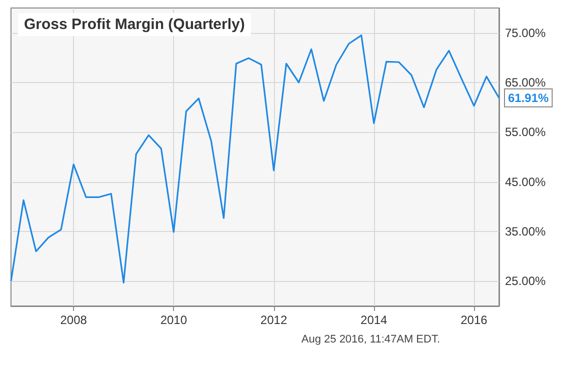  Describe the element at coordinates (525, 132) in the screenshot. I see `y-tick-label: 55.00%` at that location.